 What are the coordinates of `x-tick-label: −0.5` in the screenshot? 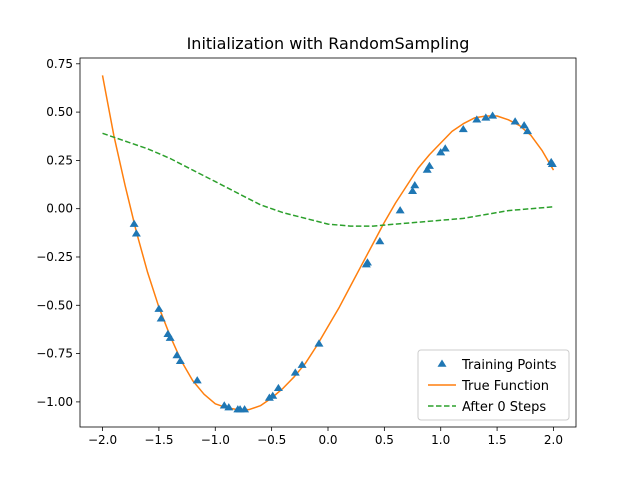 It's located at (271, 440).